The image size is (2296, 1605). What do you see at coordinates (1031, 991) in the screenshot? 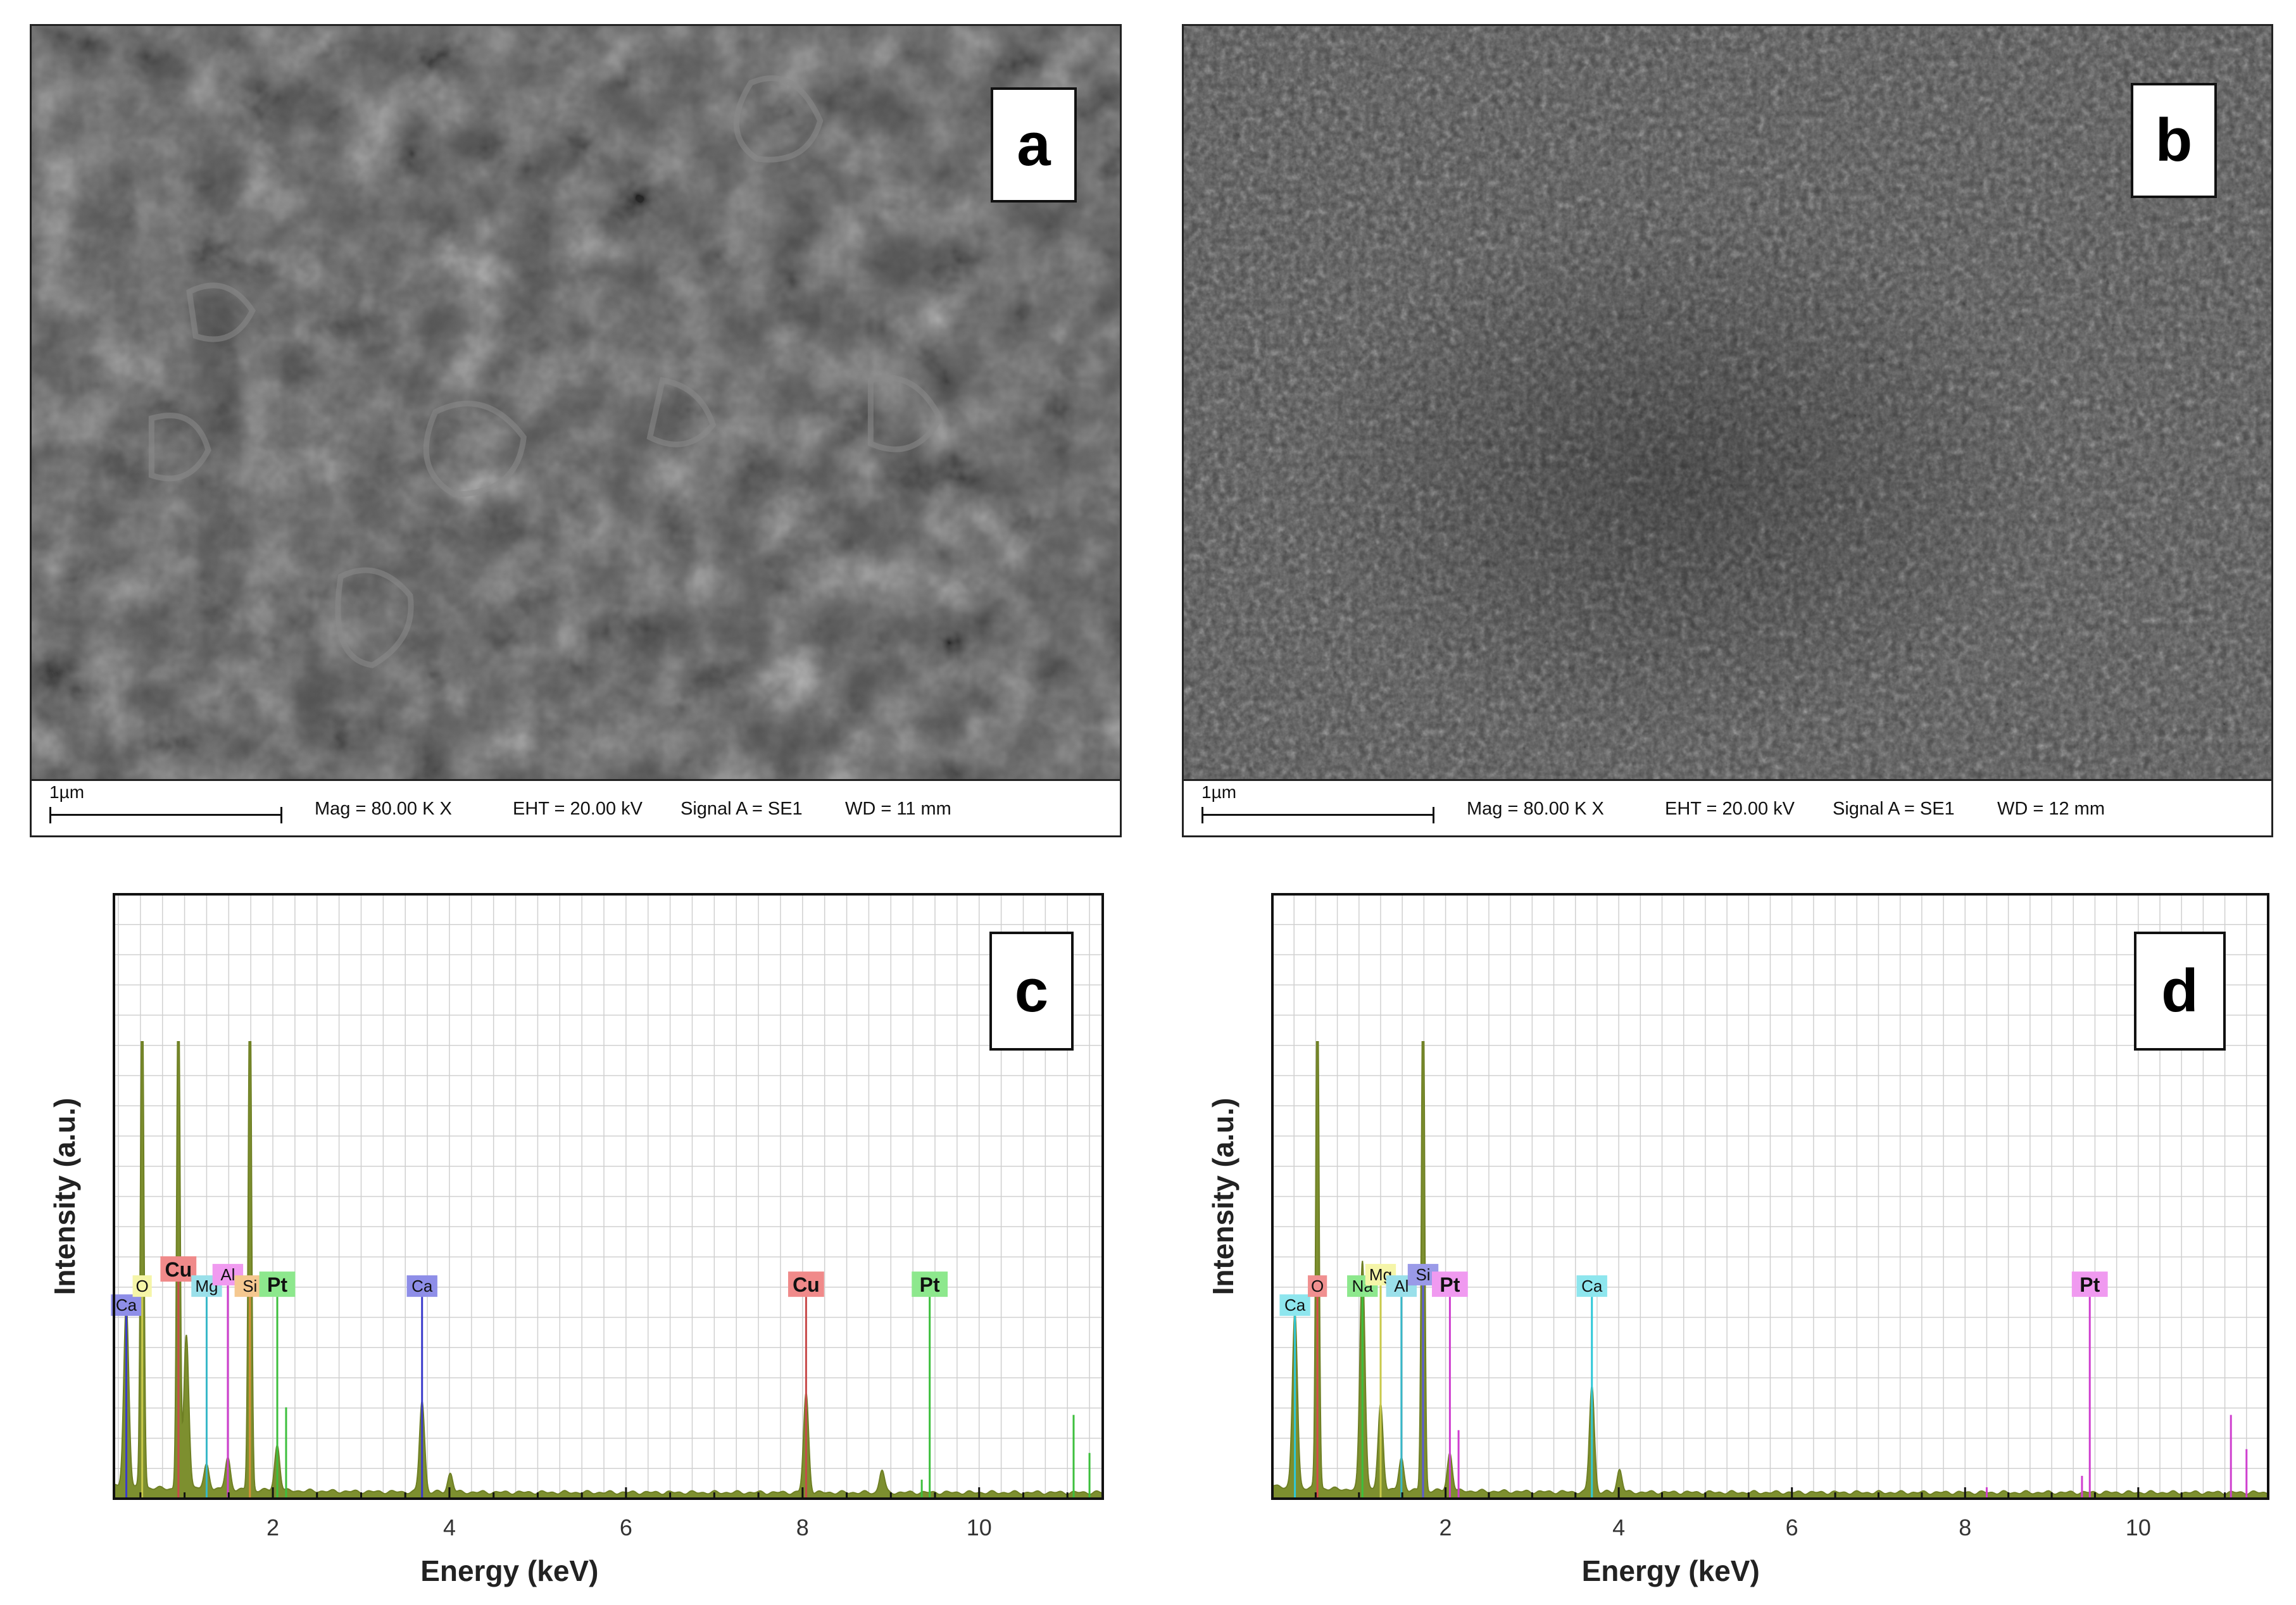
I see `panel-label-c: c` at bounding box center [1031, 991].